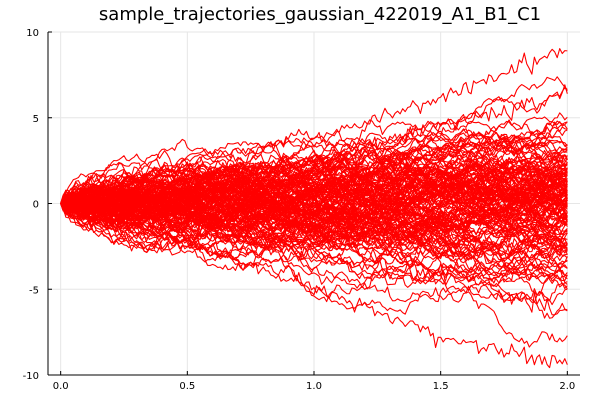 The width and height of the screenshot is (600, 400). Describe the element at coordinates (187, 386) in the screenshot. I see `x-tick-label: 0.5` at that location.